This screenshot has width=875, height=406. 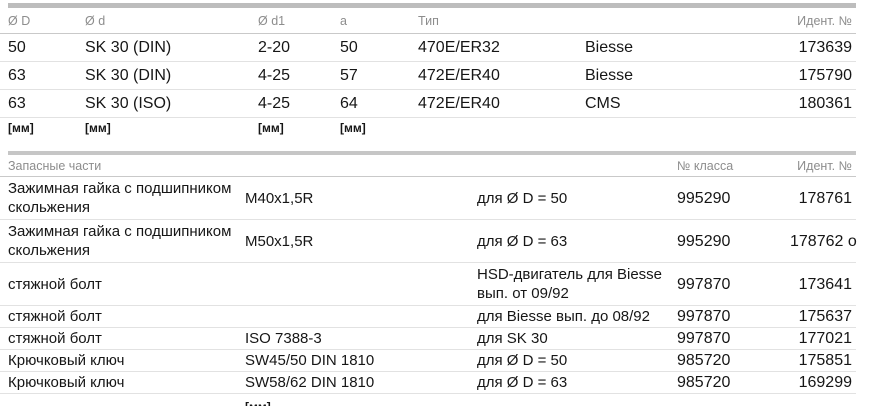 What do you see at coordinates (379, 75) in the screenshot?
I see `cell-a: 57` at bounding box center [379, 75].